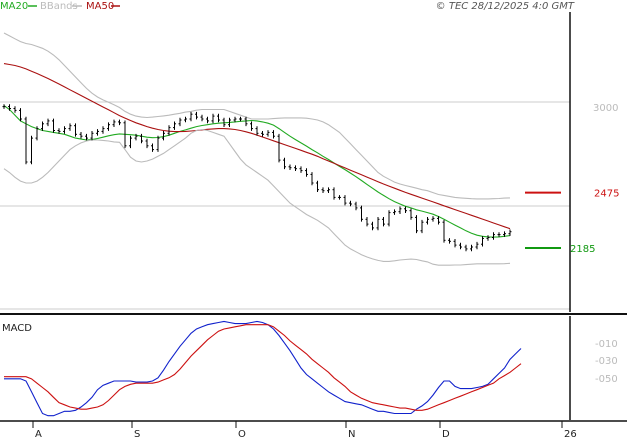 Image resolution: width=627 pixels, height=440 pixels. Describe the element at coordinates (505, 6) in the screenshot. I see `timestamp: © TEC 28/12/2025 4:0 GMT` at that location.